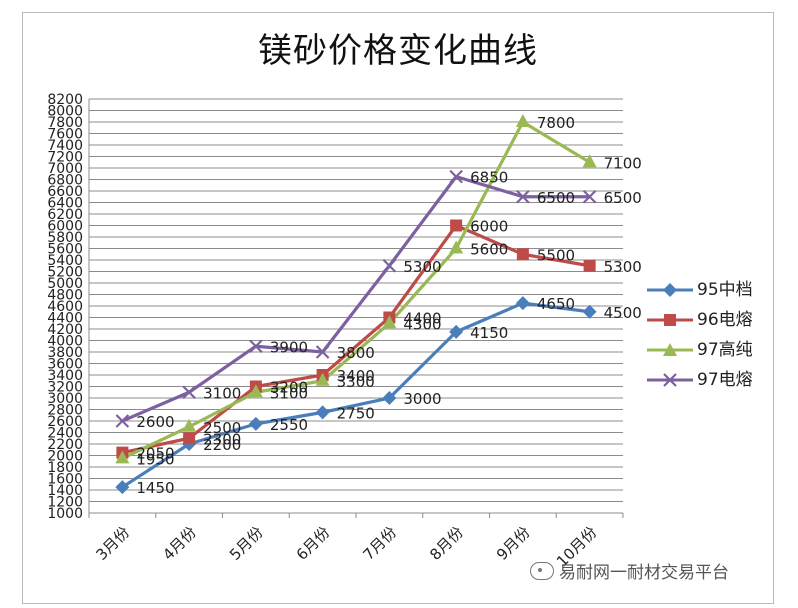  What do you see at coordinates (65, 445) in the screenshot?
I see `y-tick-label: 2200` at bounding box center [65, 445].